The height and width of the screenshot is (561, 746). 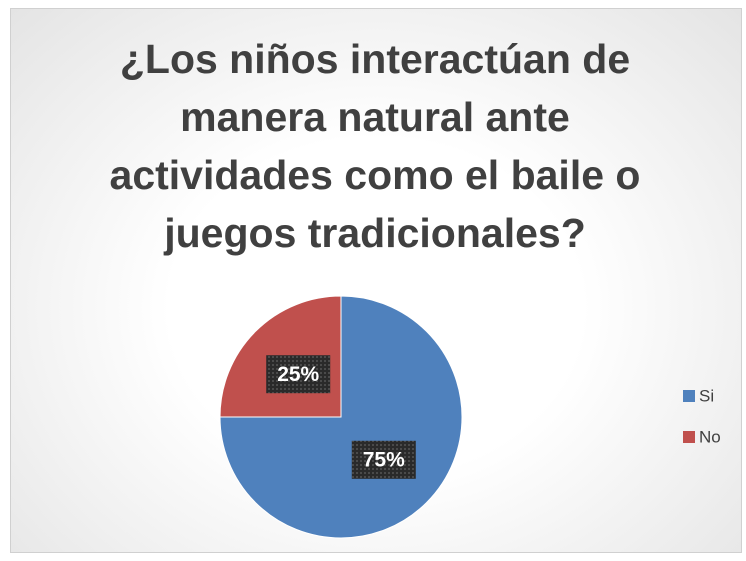 I want to click on legend-label: Si, so click(x=706, y=395).